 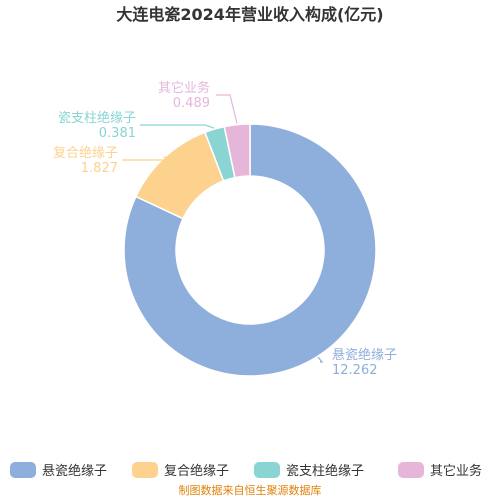 What do you see at coordinates (191, 103) in the screenshot?
I see `slice-label-value-3: 0.489` at bounding box center [191, 103].